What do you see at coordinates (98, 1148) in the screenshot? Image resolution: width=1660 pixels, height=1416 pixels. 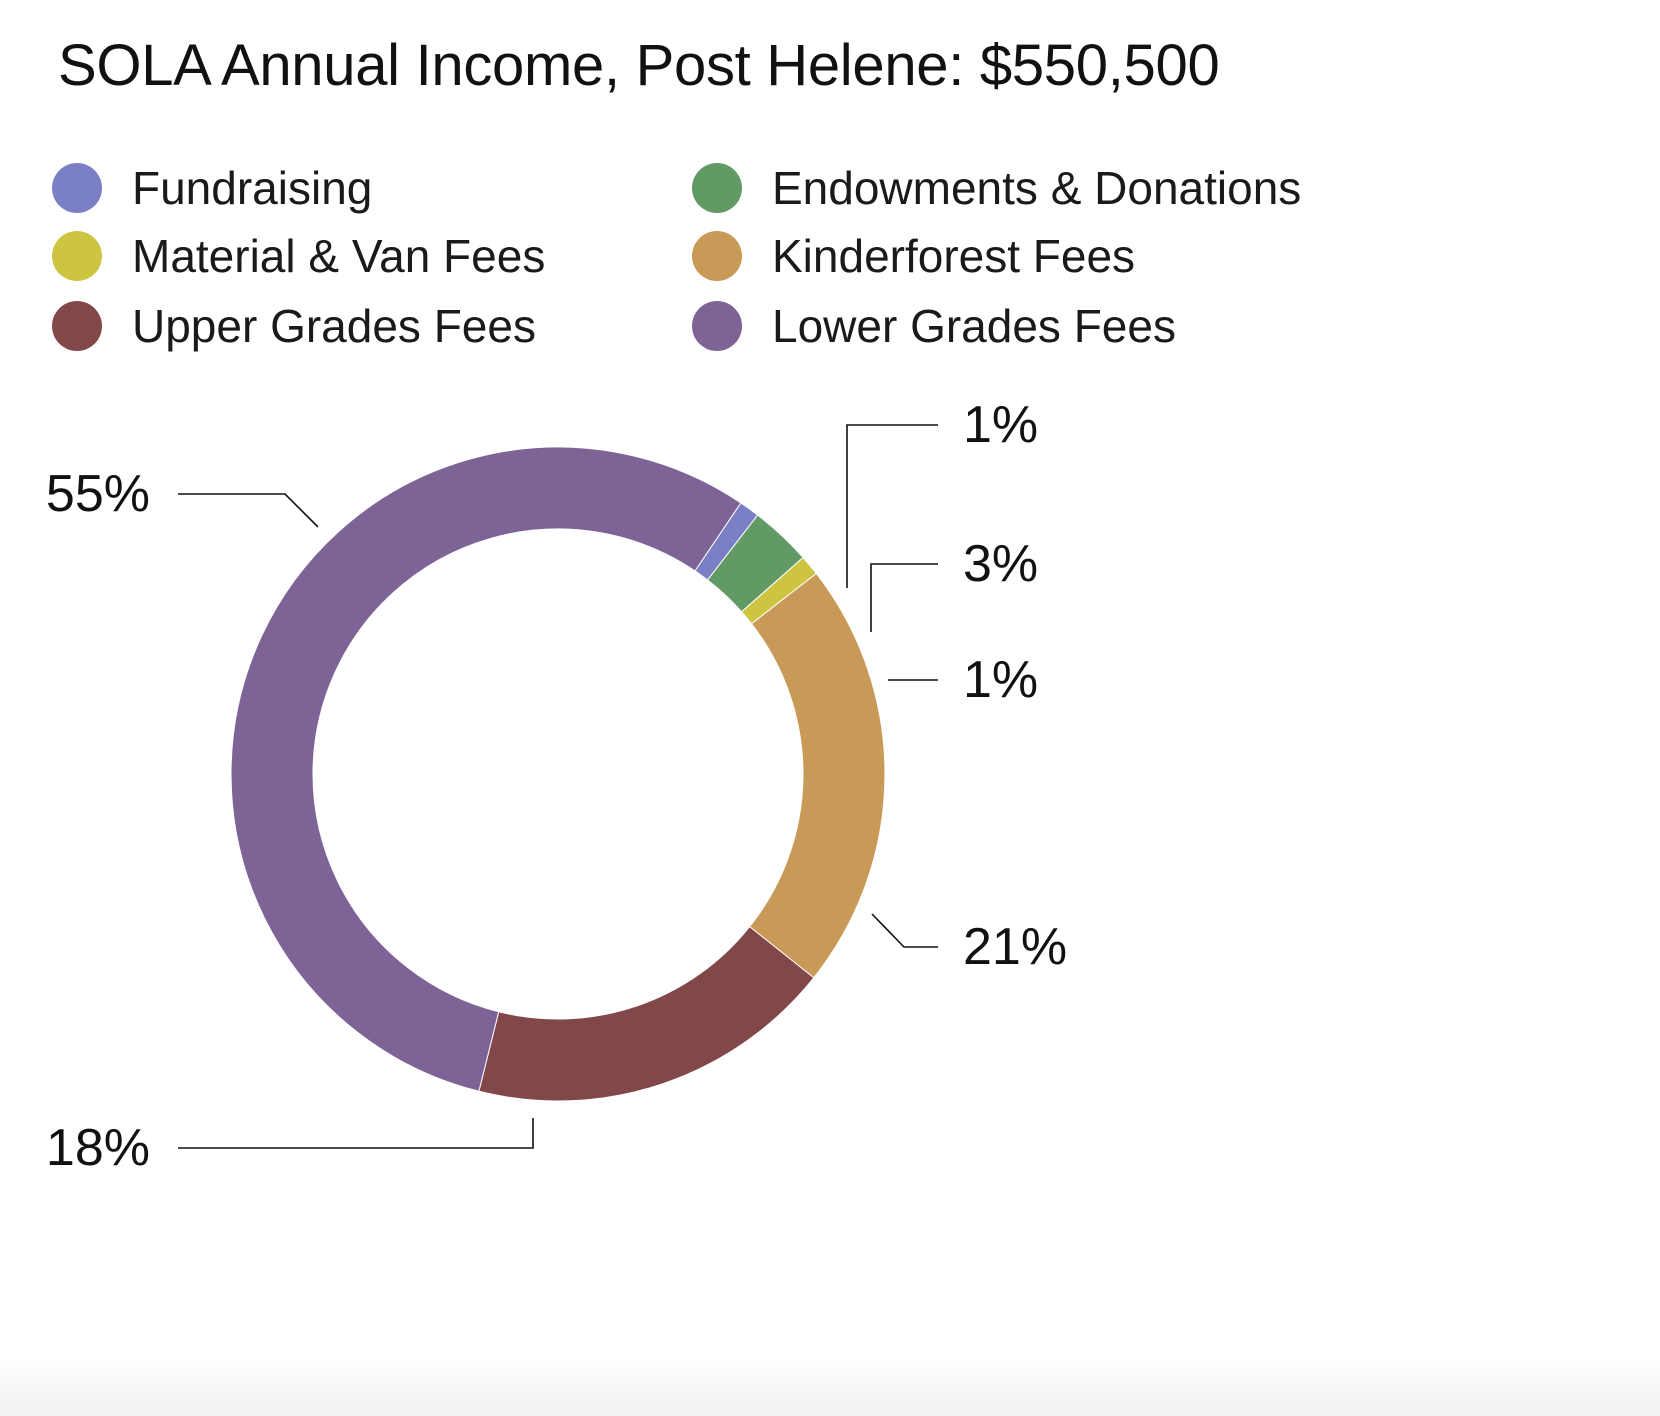 I see `data-label-upper-grades-fees: 18%` at bounding box center [98, 1148].